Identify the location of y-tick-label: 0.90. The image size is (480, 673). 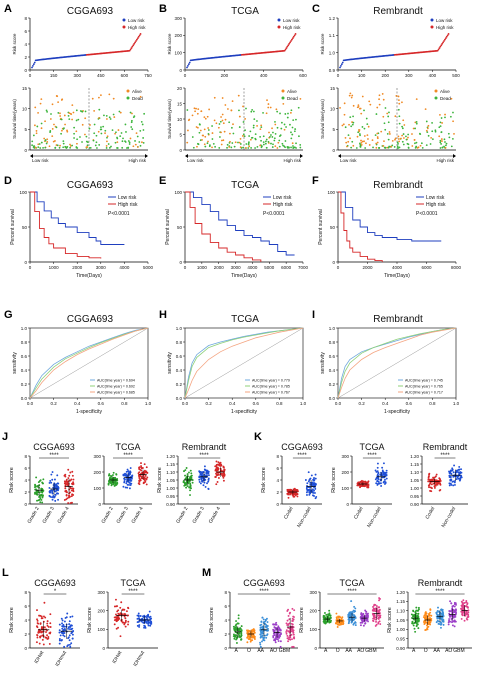
(170, 504).